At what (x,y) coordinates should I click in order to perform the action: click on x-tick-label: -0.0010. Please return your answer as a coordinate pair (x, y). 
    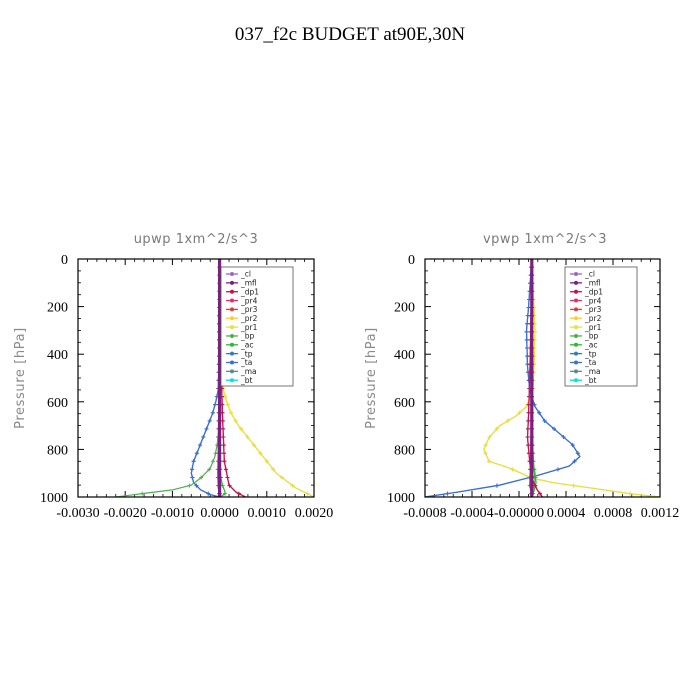
    Looking at the image, I should click on (172, 513).